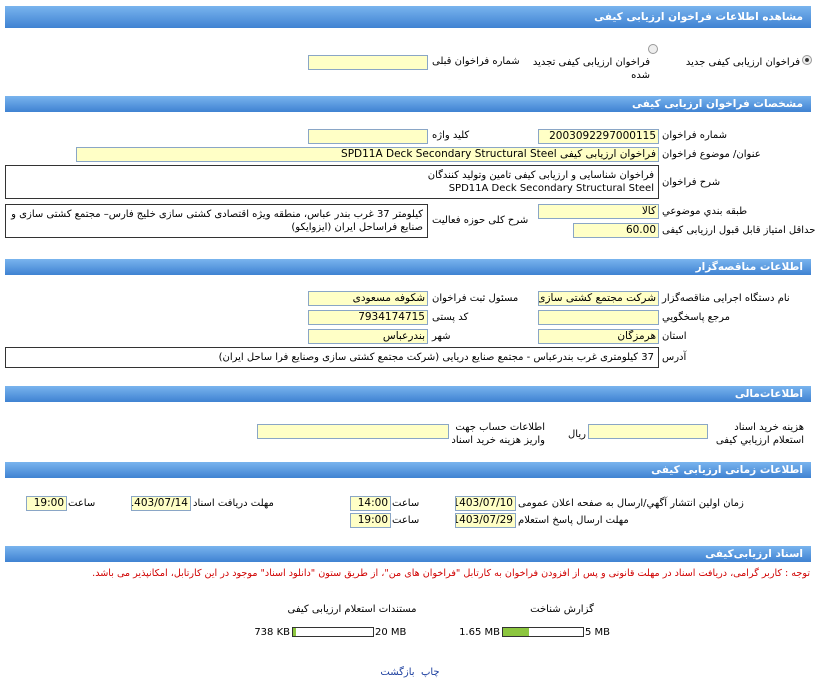 The image size is (816, 682). I want to click on input: 2003092297000115, so click(598, 136).